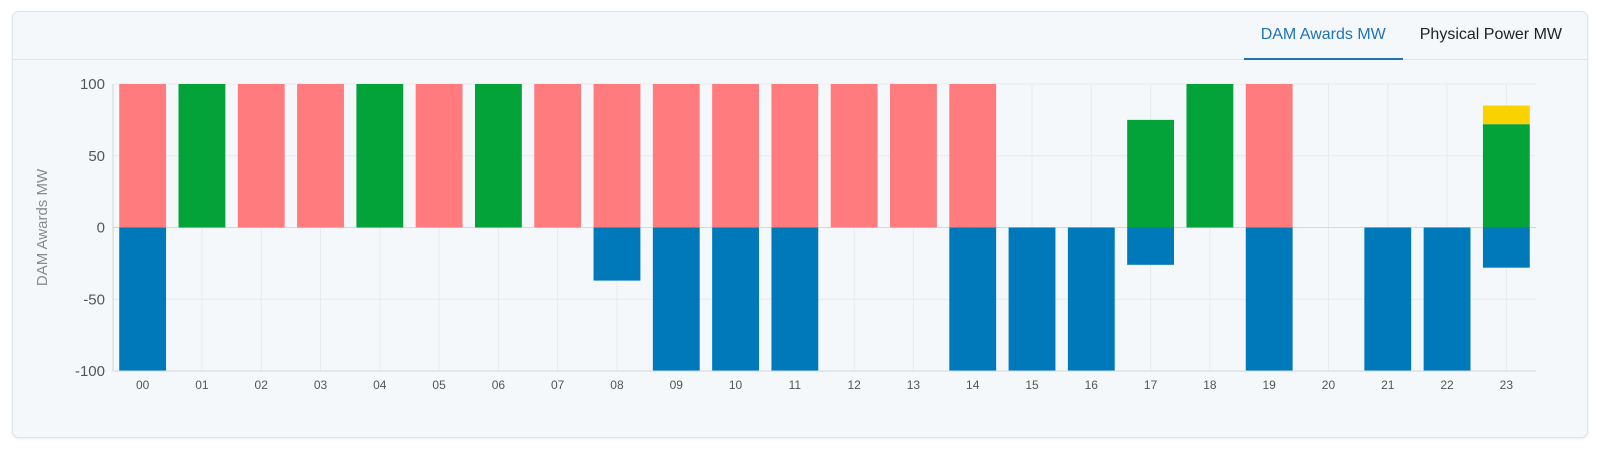 This screenshot has height=450, width=1600. Describe the element at coordinates (914, 385) in the screenshot. I see `x-tick-label: 13` at that location.